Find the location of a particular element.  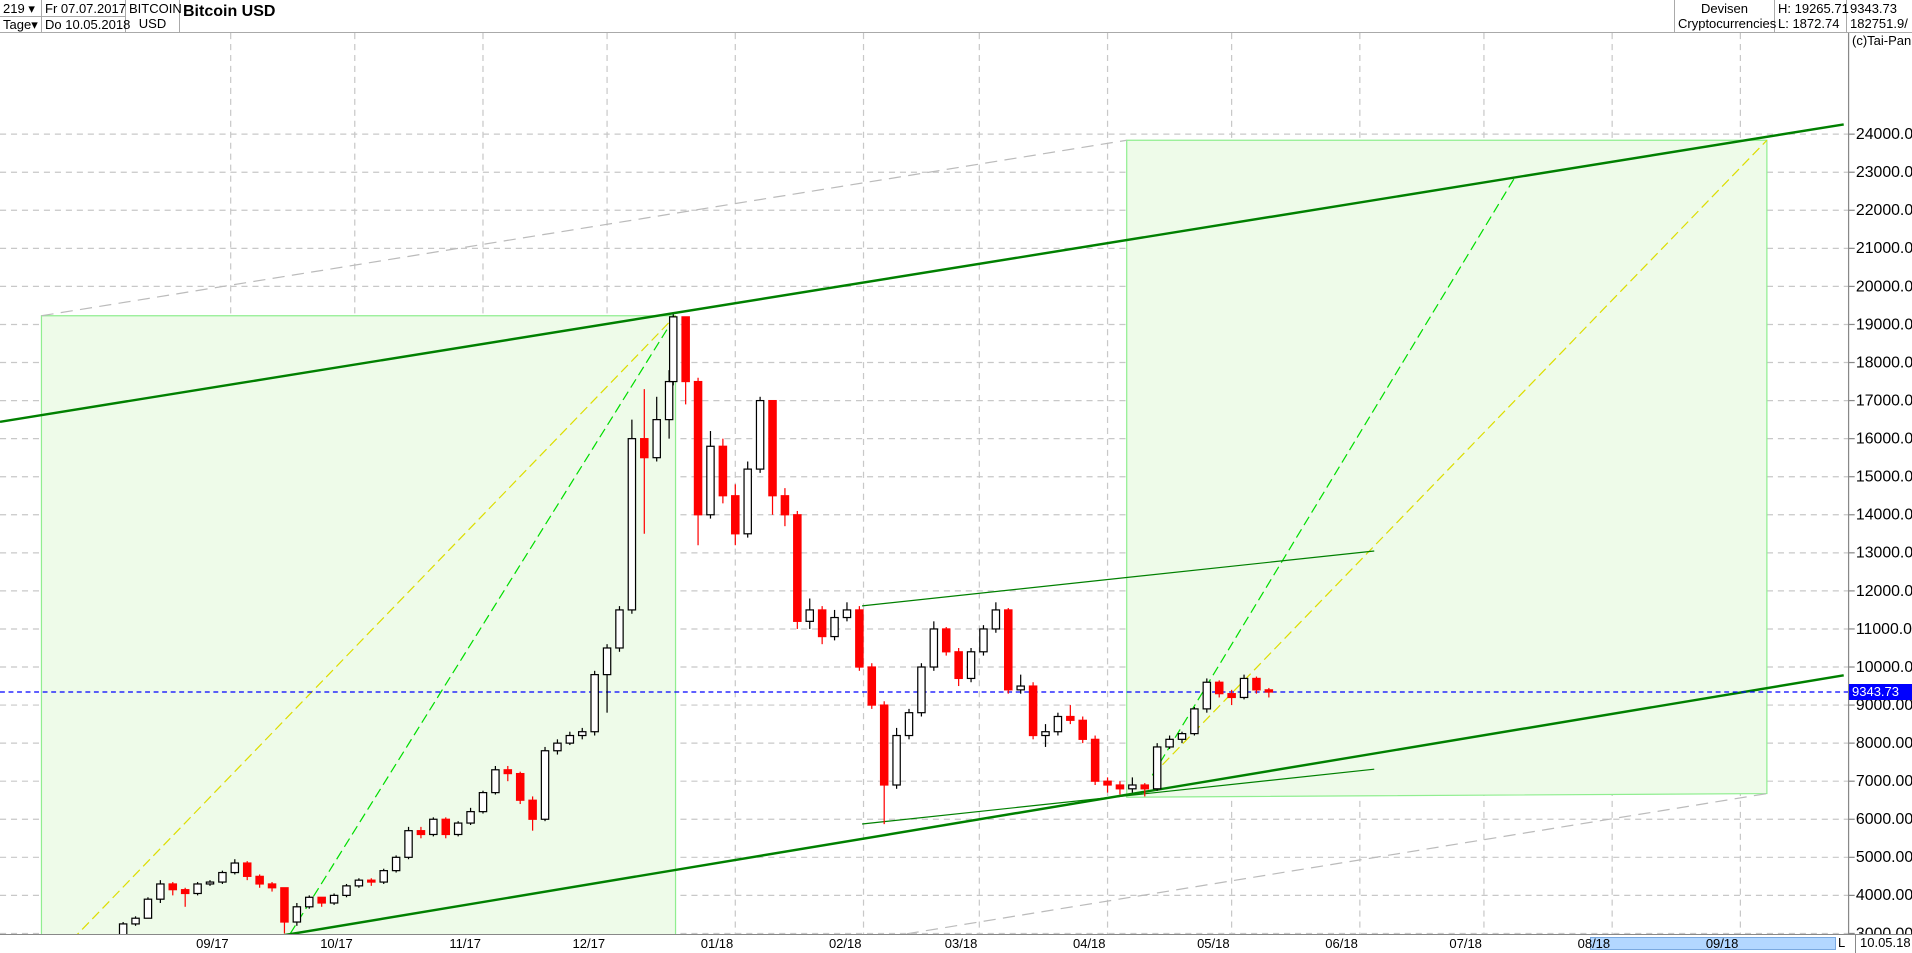

price-tick-label: 12000.00 is located at coordinates (1884, 591).